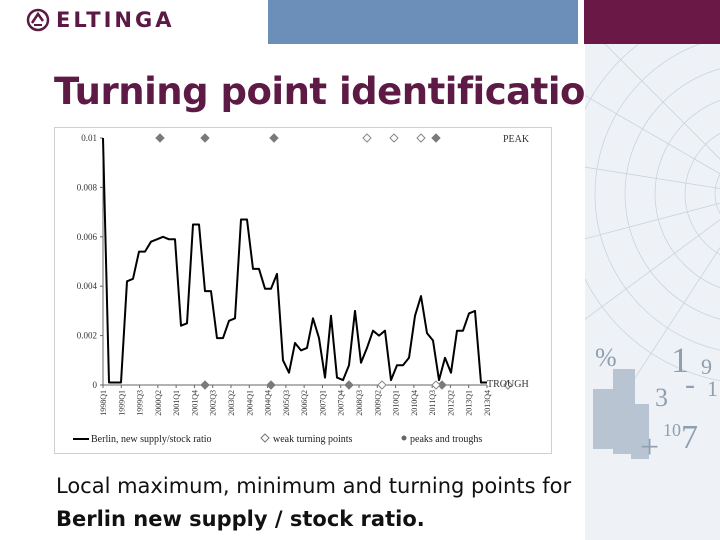  Describe the element at coordinates (95, 385) in the screenshot. I see `y-tick-label: 0` at that location.